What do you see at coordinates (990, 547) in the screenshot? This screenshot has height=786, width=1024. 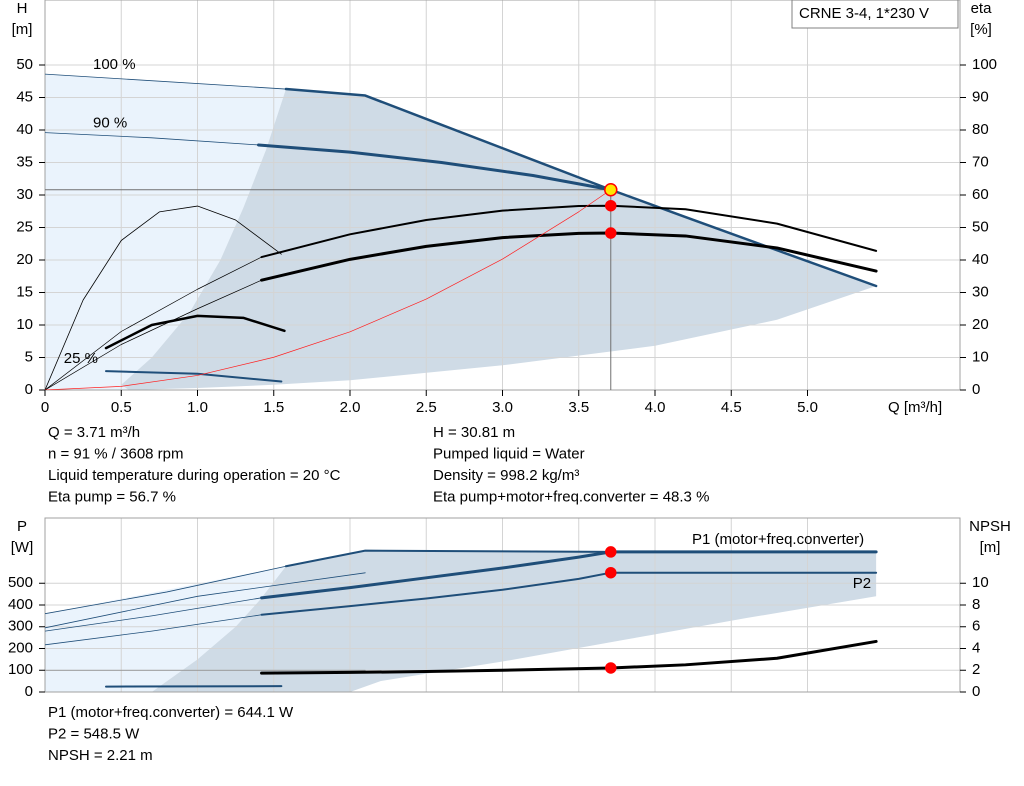 I see `y2-axis-unit: [m]` at bounding box center [990, 547].